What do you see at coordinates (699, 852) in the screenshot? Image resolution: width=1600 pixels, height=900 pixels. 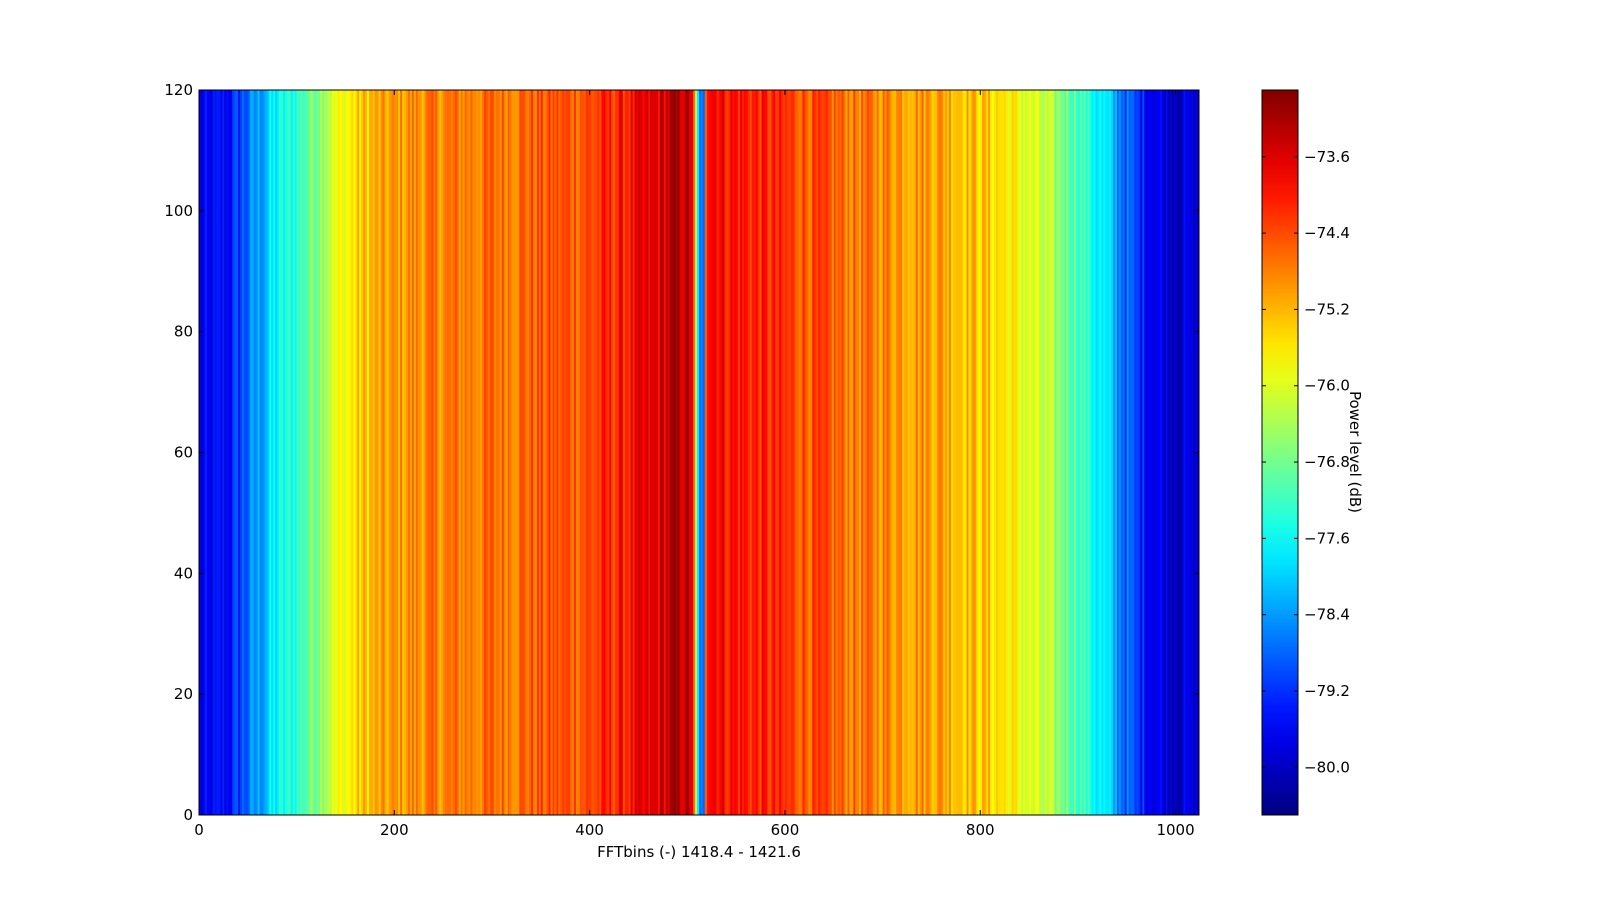 I see `x-axis-label: FFTbins (-) 1418.4 - 1421.6` at bounding box center [699, 852].